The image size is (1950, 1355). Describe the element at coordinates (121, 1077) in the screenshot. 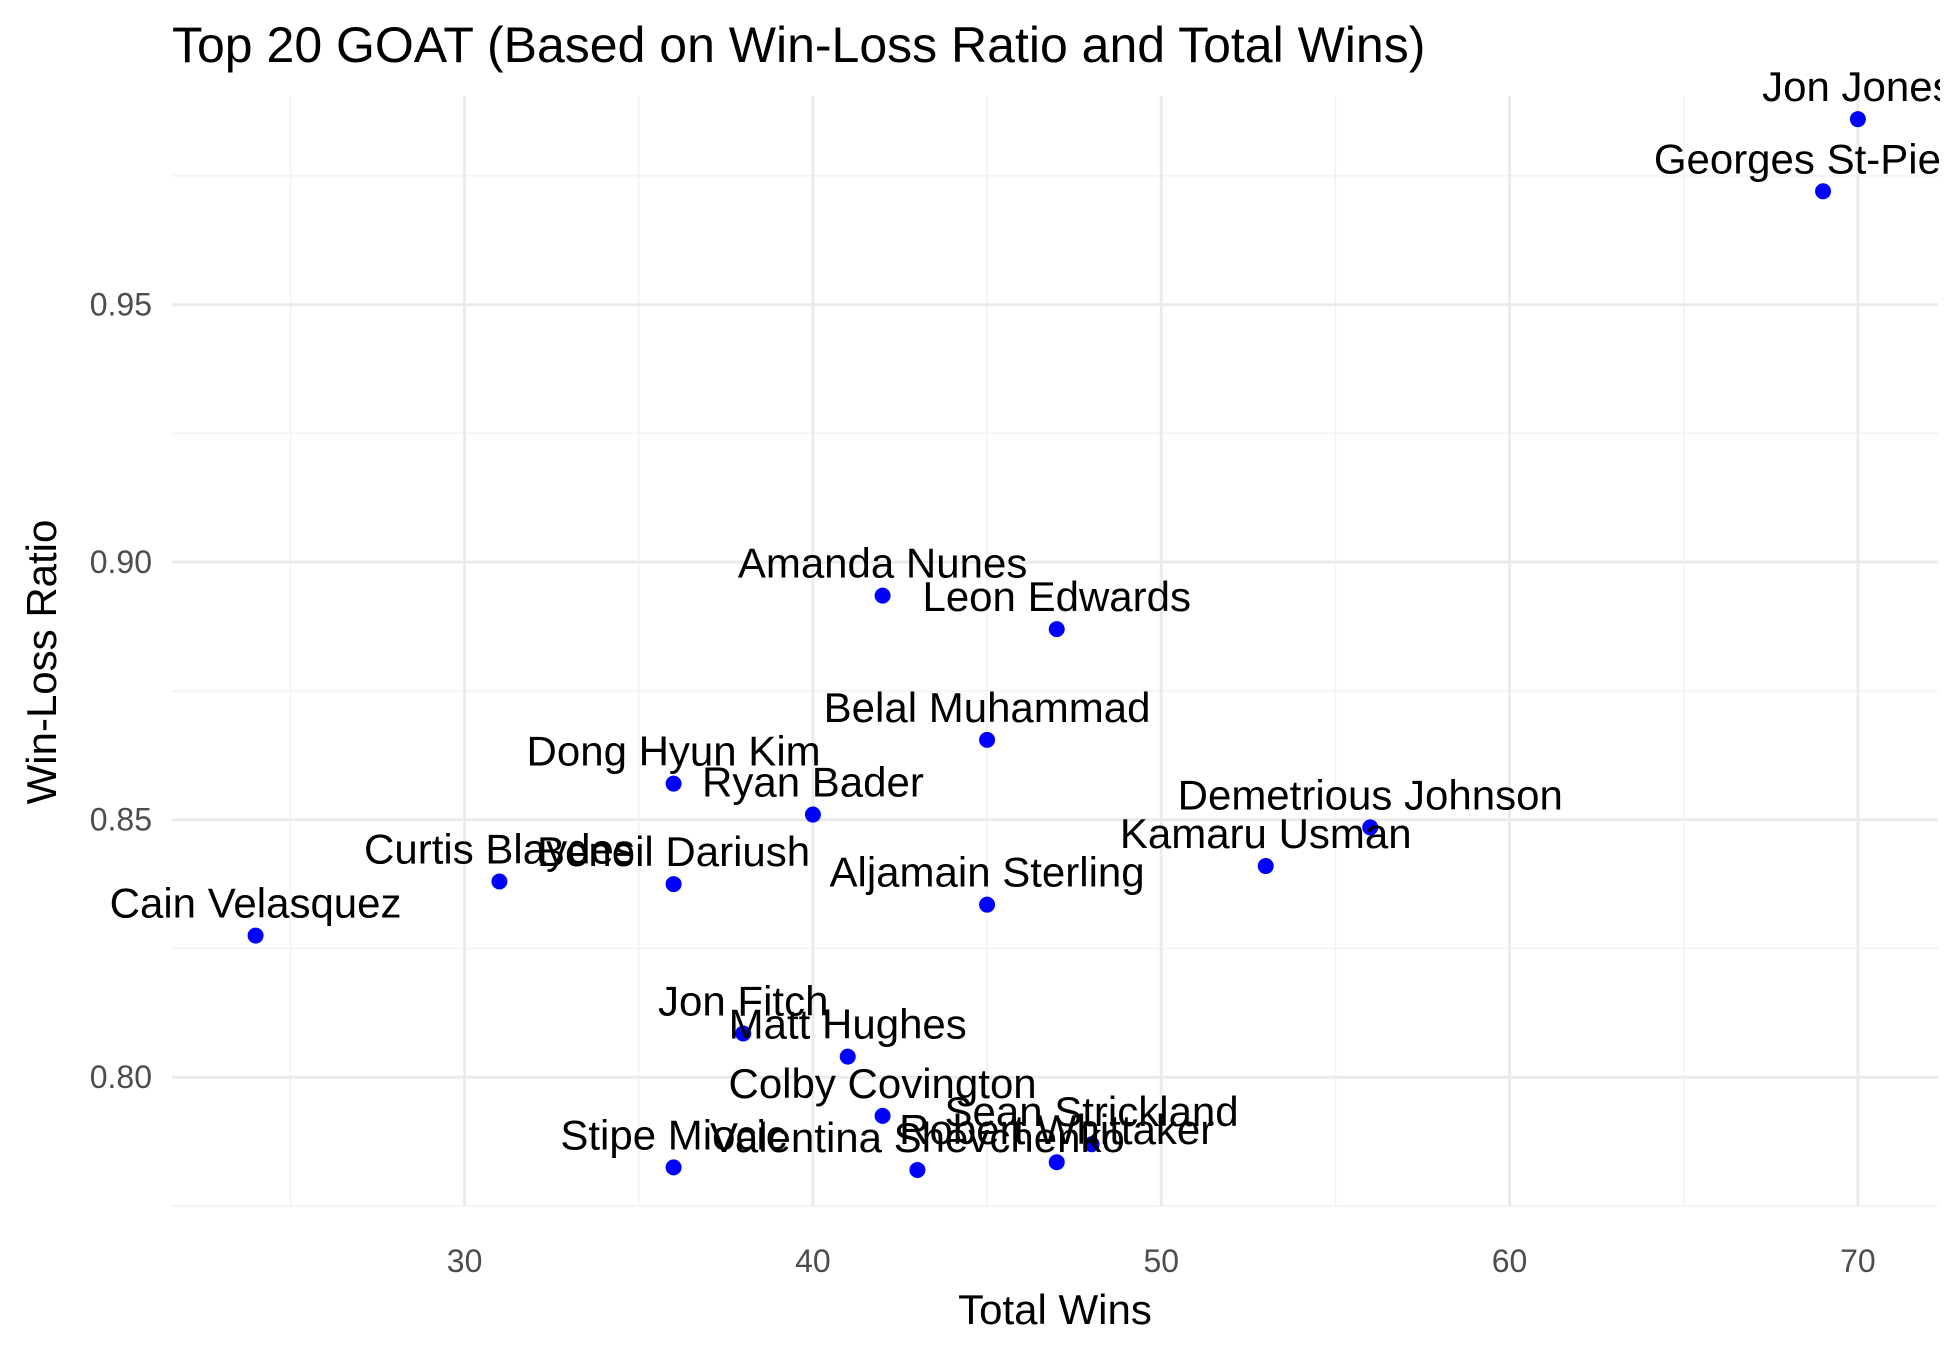

I see `y-tick-label: 0.80` at that location.